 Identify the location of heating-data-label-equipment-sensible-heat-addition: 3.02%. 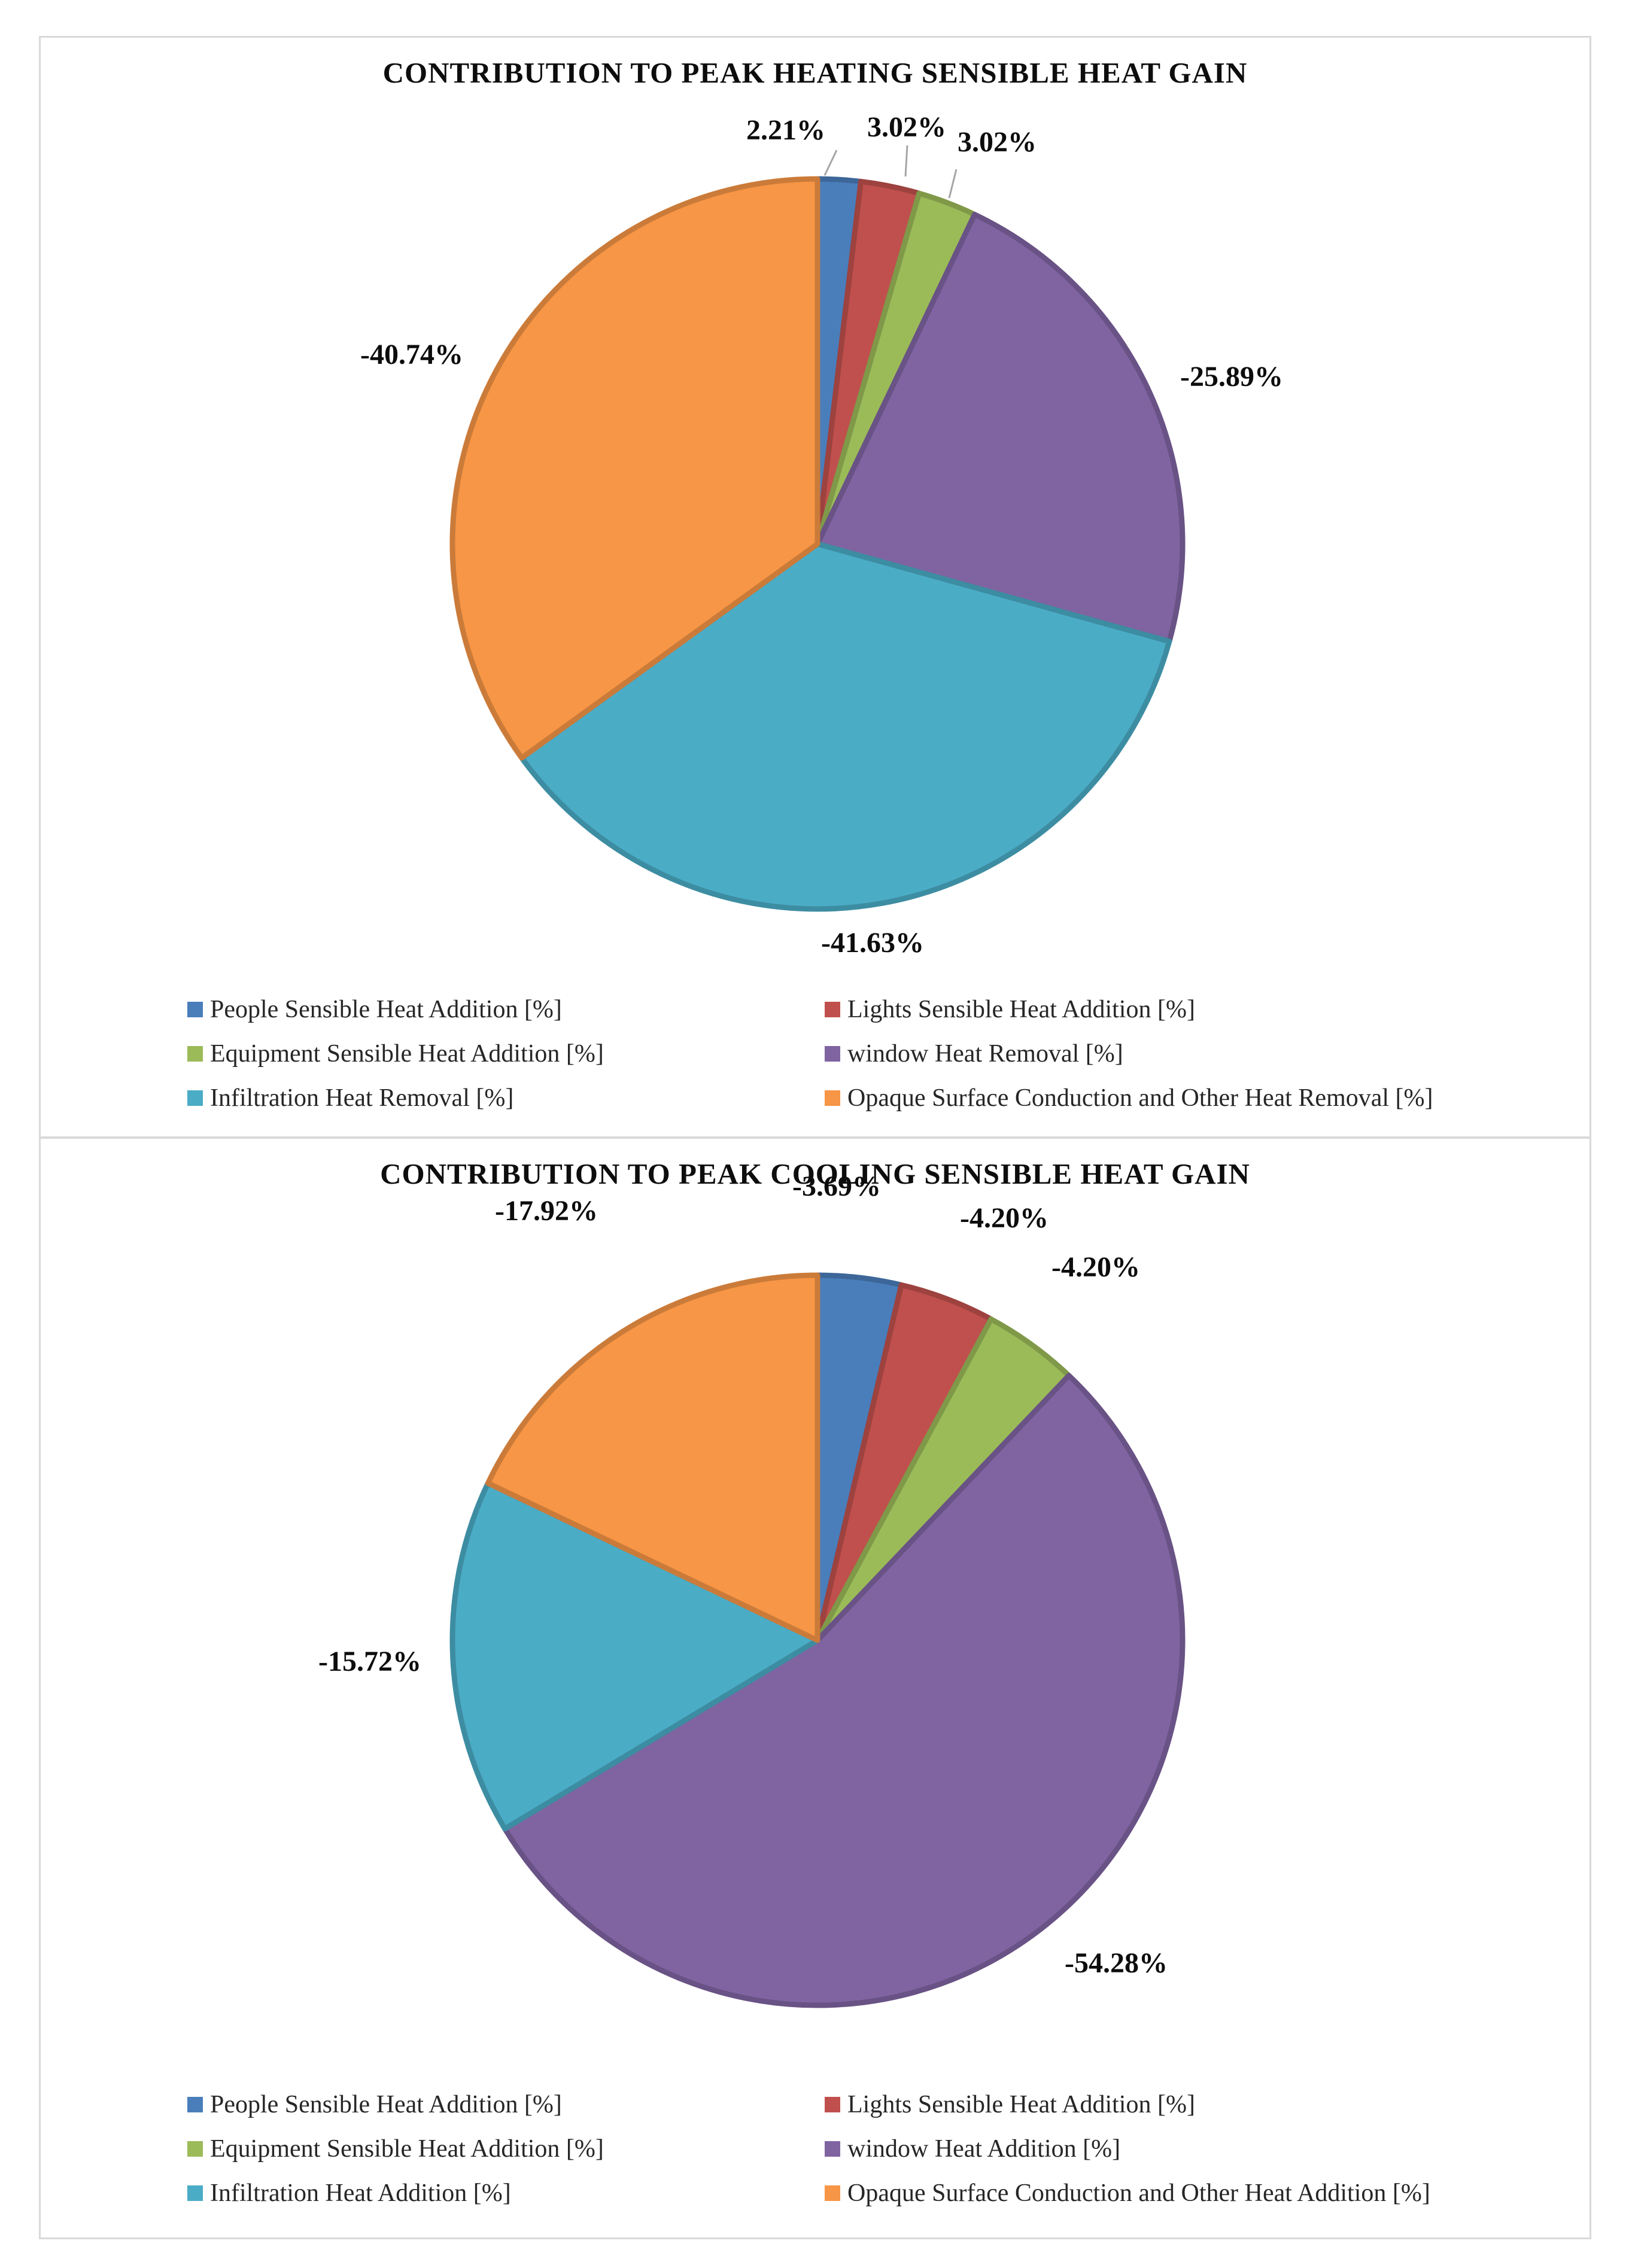
(997, 142).